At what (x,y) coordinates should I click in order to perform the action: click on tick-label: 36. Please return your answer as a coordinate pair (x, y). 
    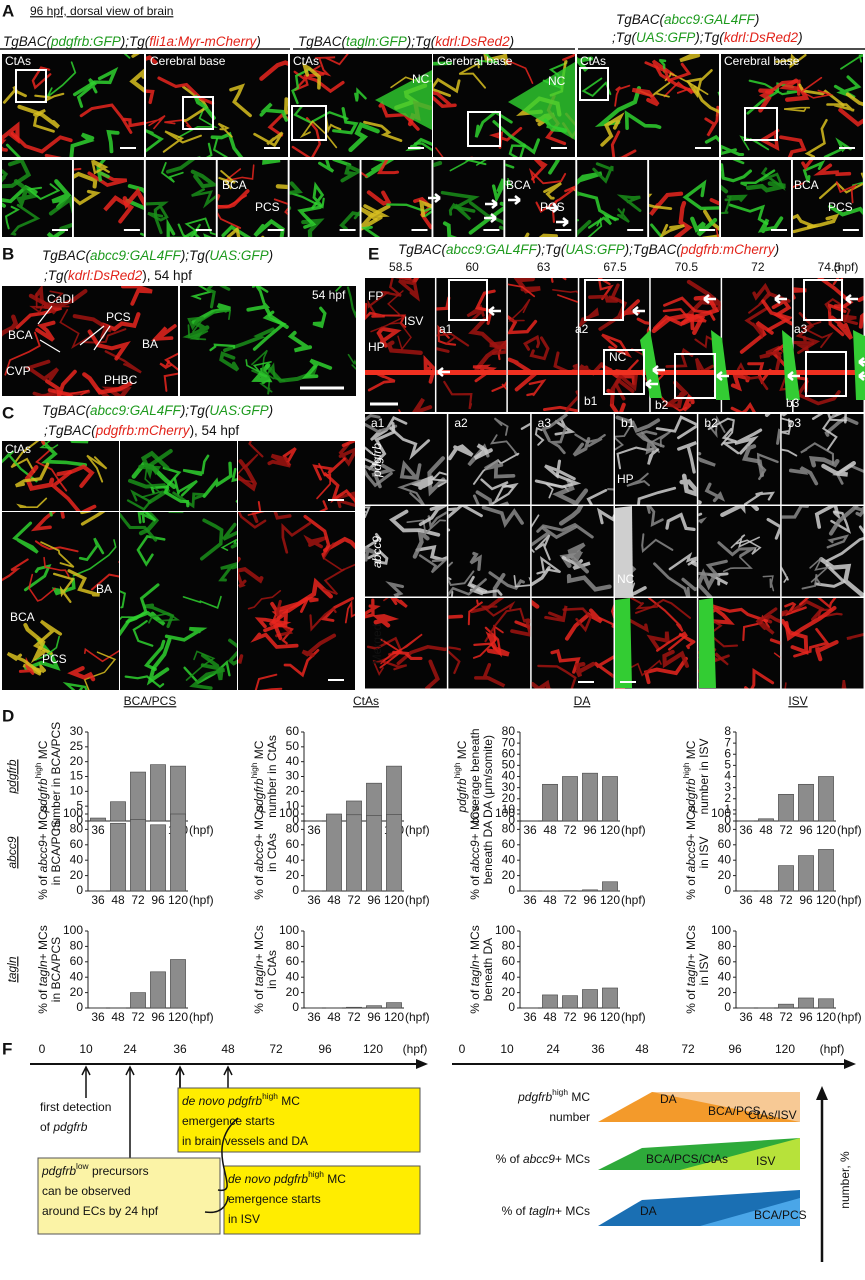
    Looking at the image, I should click on (180, 1049).